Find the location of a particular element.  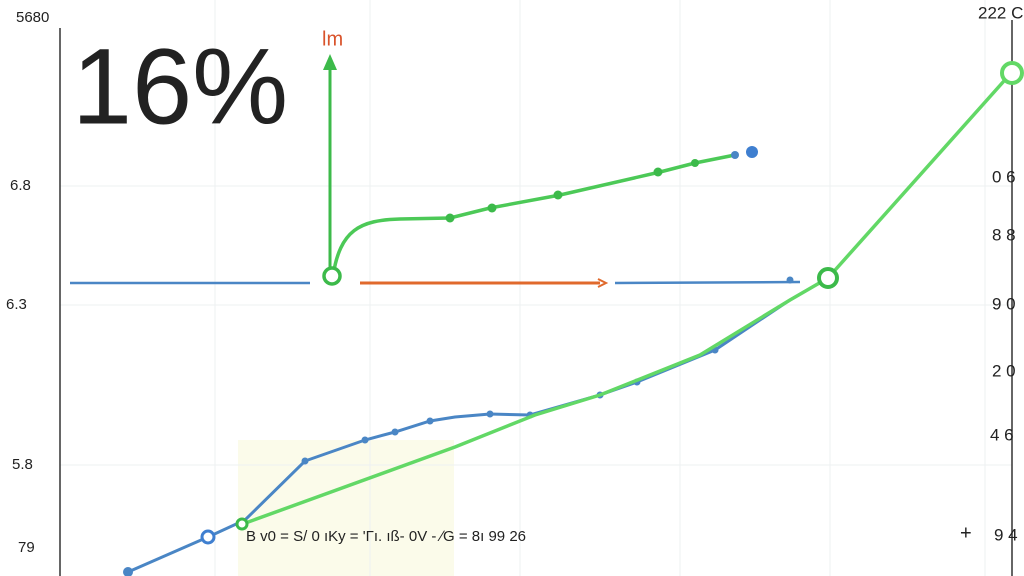

left-label: 5.8 is located at coordinates (22, 464).